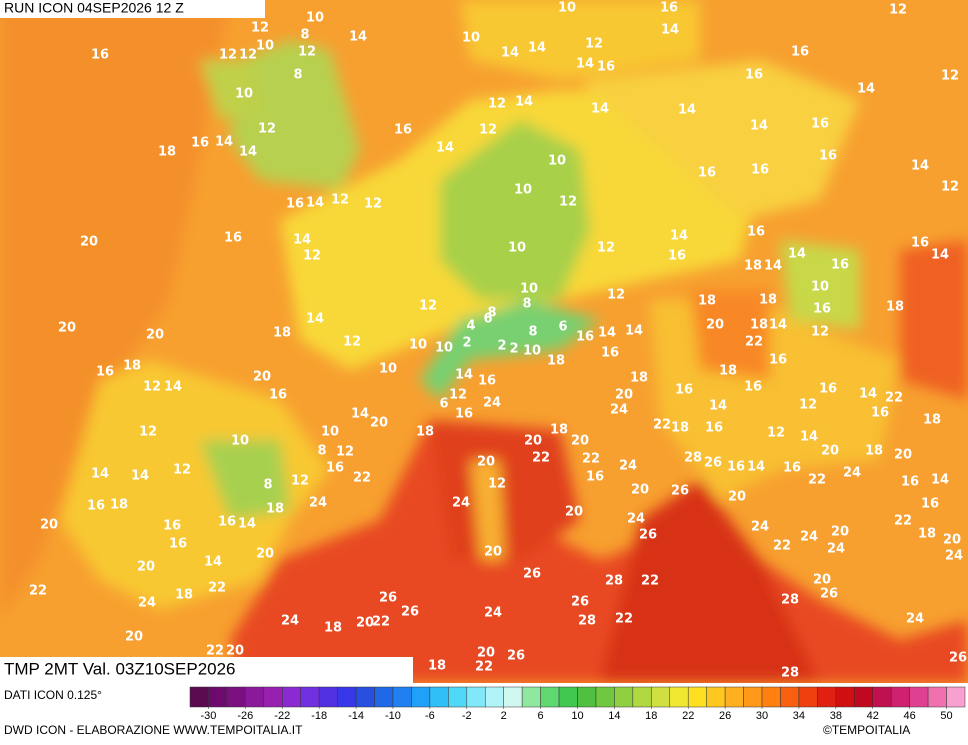  What do you see at coordinates (470, 326) in the screenshot?
I see `temperature-label: 4` at bounding box center [470, 326].